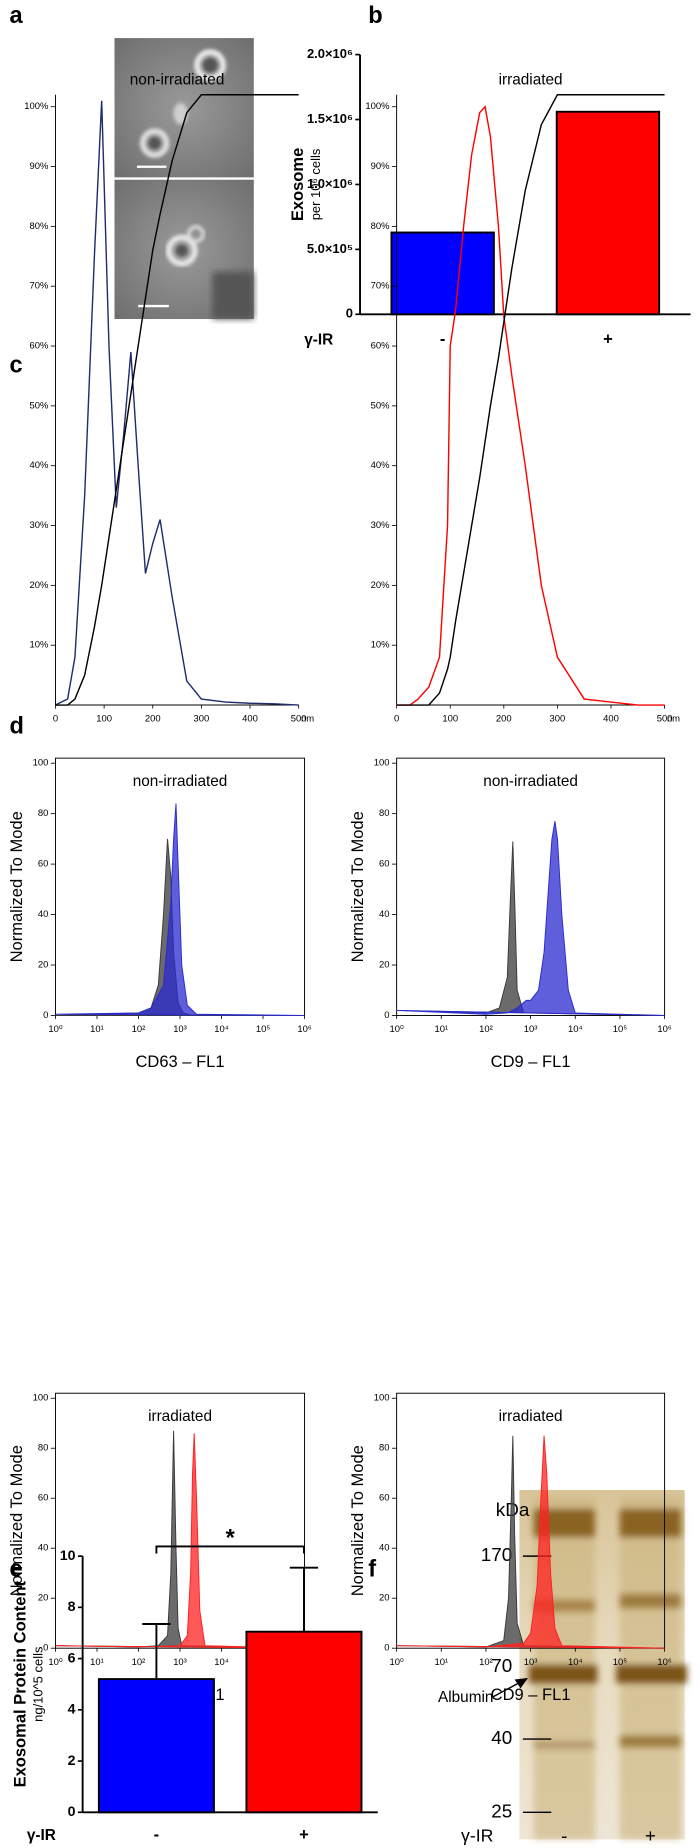 This screenshot has width=700, height=1848. What do you see at coordinates (16, 727) in the screenshot?
I see `panel-label: d` at bounding box center [16, 727].